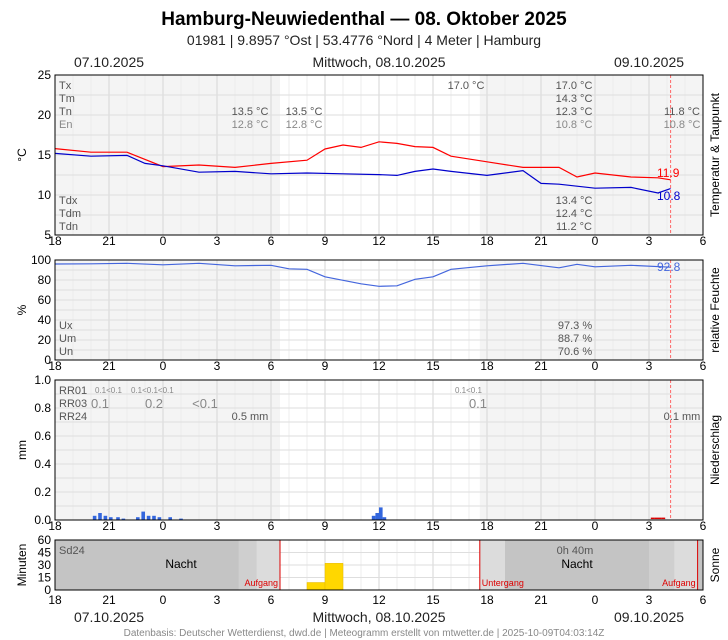  I want to click on y-tick-label: 20, so click(45, 115).